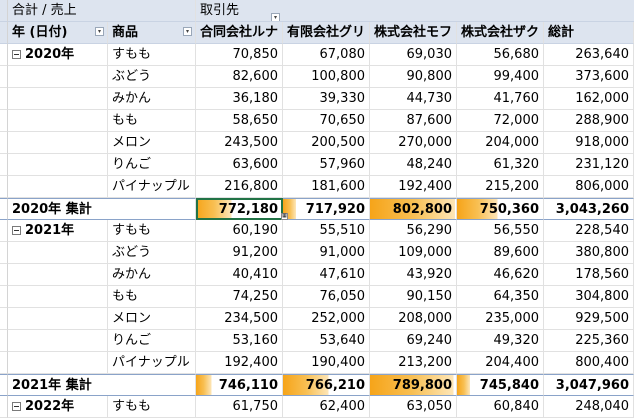  I want to click on value-cell: 90,150, so click(413, 297).